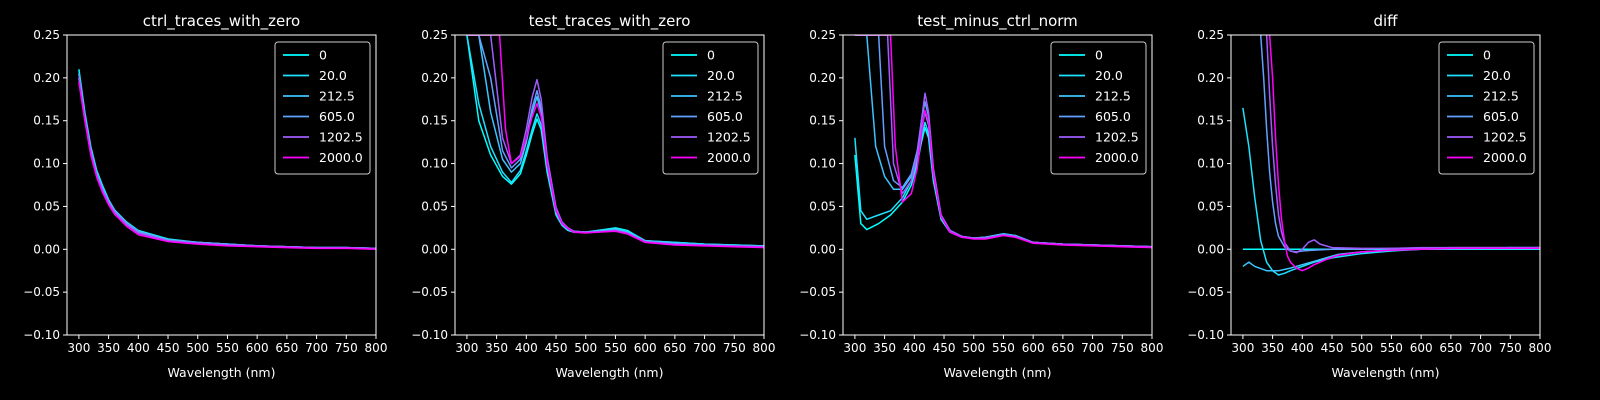 The width and height of the screenshot is (1600, 400). What do you see at coordinates (1391, 191) in the screenshot?
I see `series-line-20.0` at bounding box center [1391, 191].